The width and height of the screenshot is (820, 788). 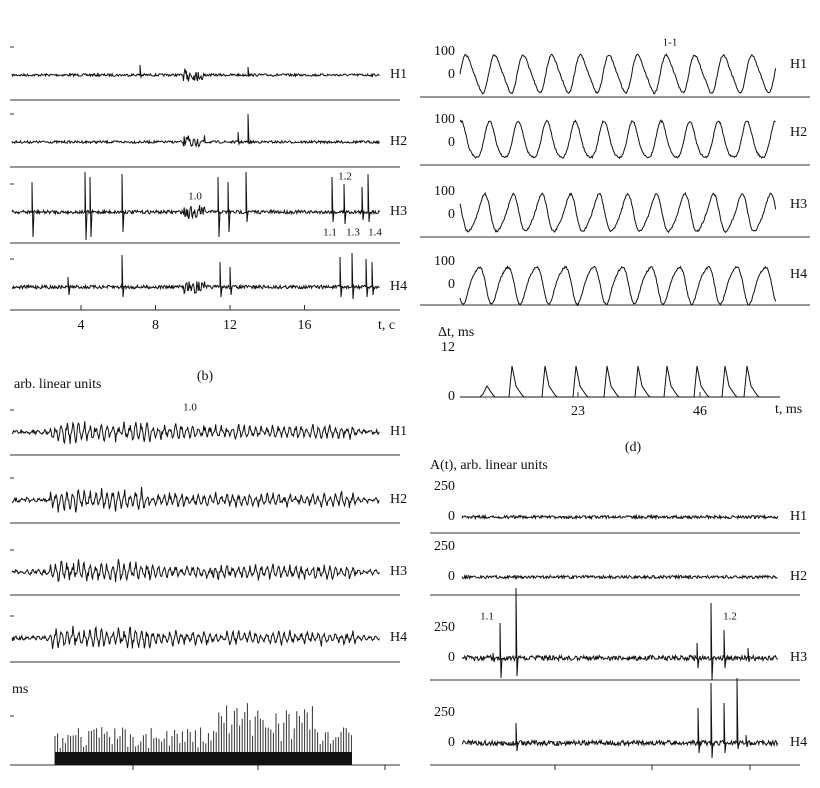 I want to click on annotation: 1.1, so click(x=487, y=617).